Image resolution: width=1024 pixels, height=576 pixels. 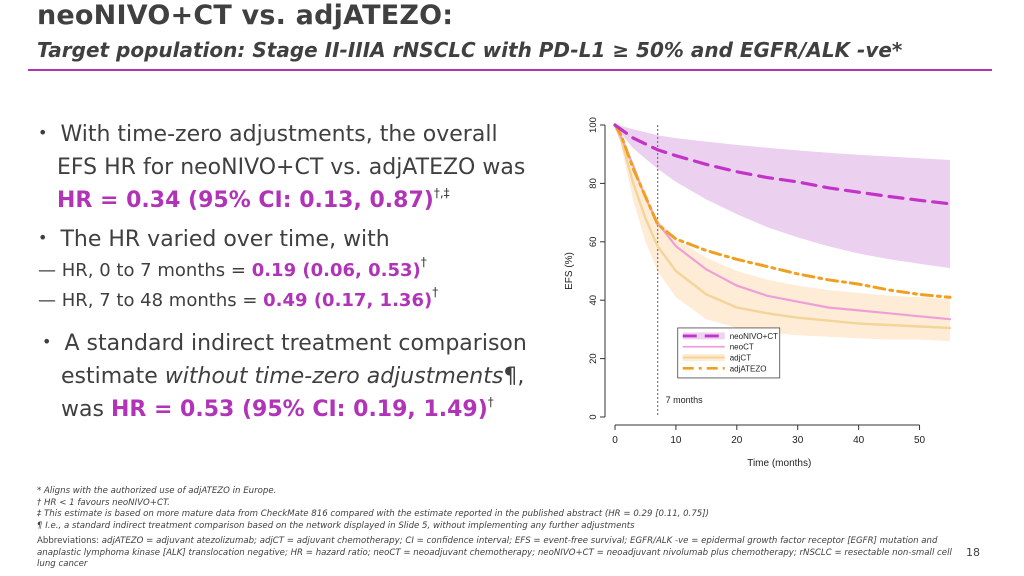 What do you see at coordinates (423, 262) in the screenshot?
I see `sub-1-footnote-mark: †` at bounding box center [423, 262].